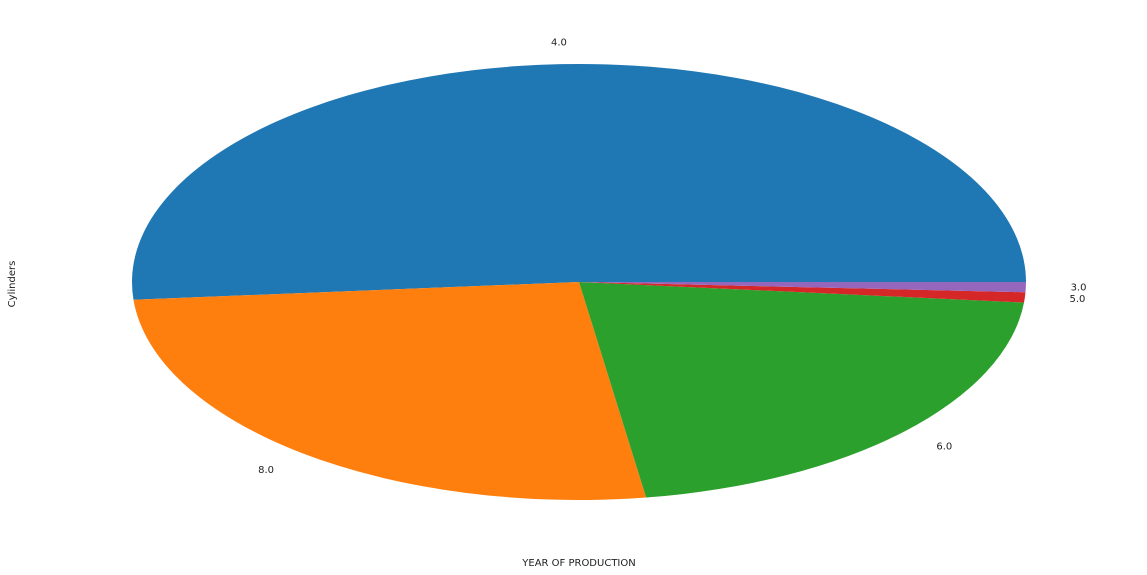 Image resolution: width=1147 pixels, height=575 pixels. What do you see at coordinates (1079, 288) in the screenshot?
I see `pie-label-3-0: 3.0` at bounding box center [1079, 288].